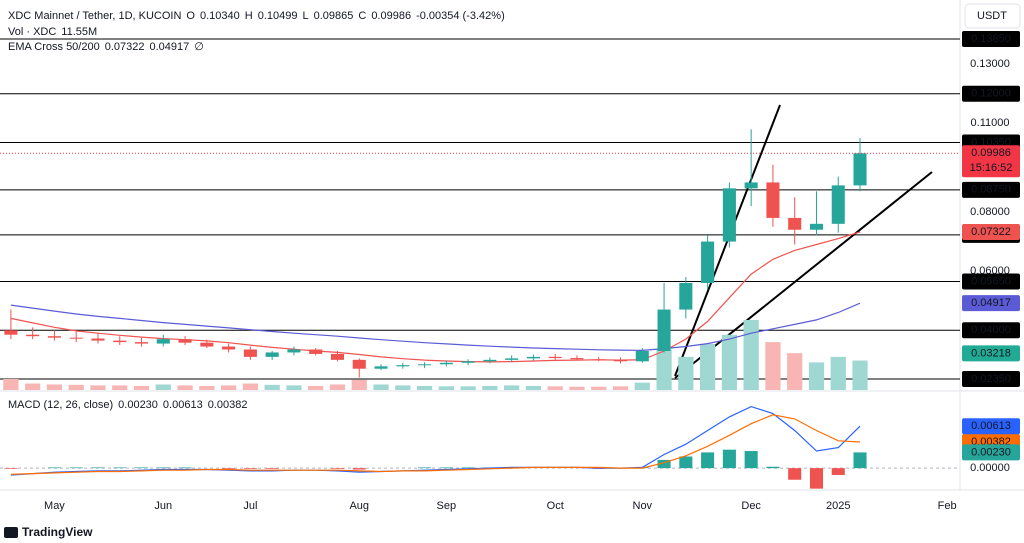 The height and width of the screenshot is (543, 1024). I want to click on price-badge-label: 0.09986, so click(991, 153).